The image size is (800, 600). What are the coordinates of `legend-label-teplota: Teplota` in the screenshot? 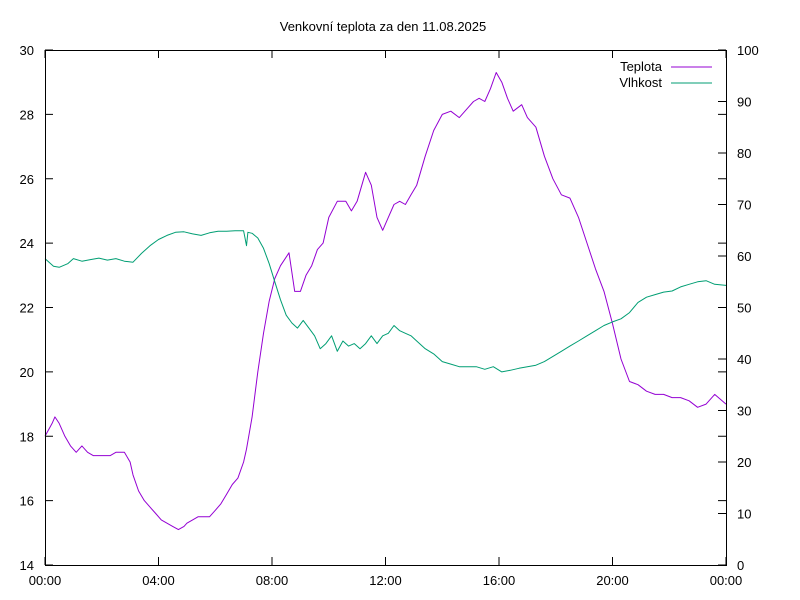 It's located at (641, 66).